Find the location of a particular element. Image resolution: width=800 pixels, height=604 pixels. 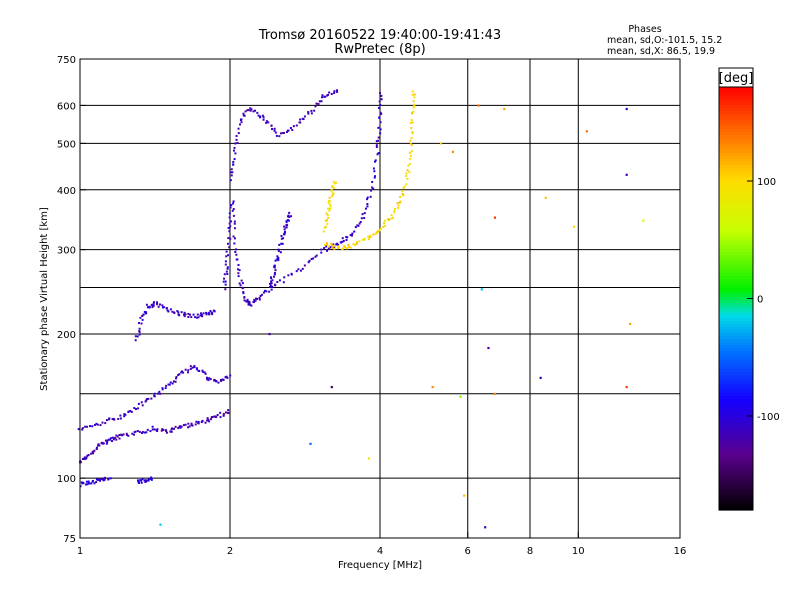

x-tick-label: 1 is located at coordinates (80, 551).